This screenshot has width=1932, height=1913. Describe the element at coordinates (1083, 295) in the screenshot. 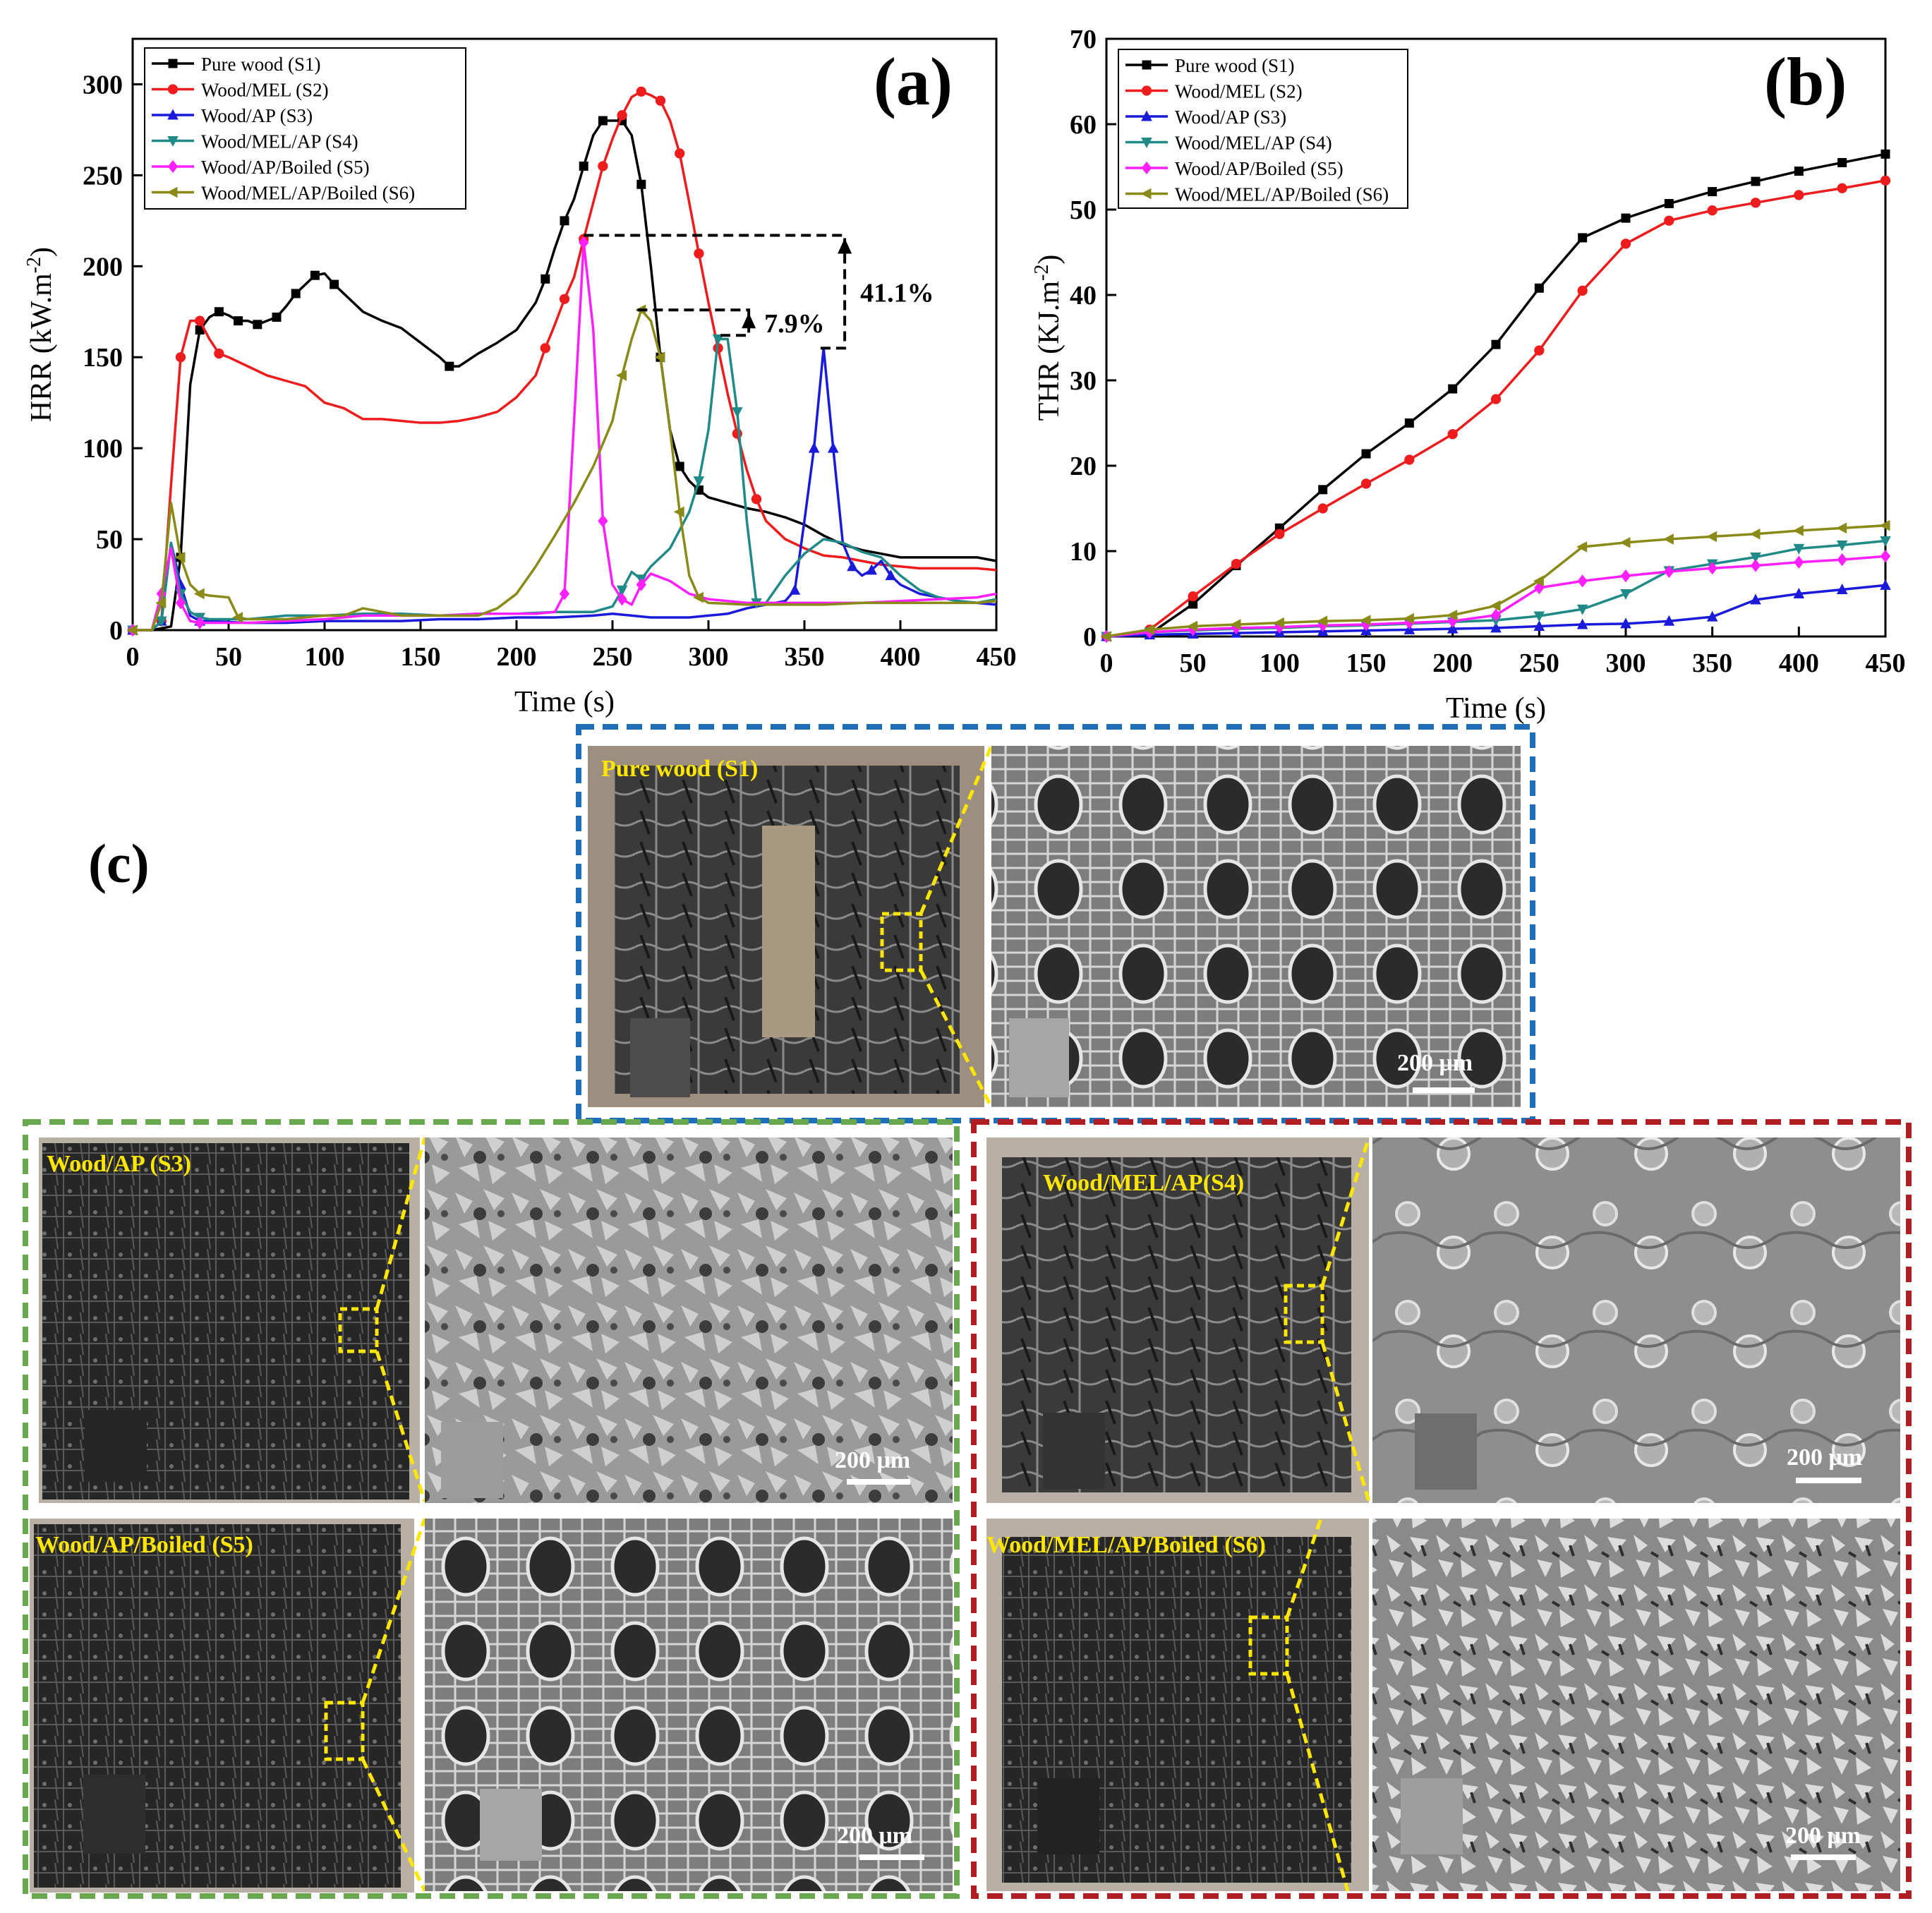

I see `y-tick-label: 40` at that location.